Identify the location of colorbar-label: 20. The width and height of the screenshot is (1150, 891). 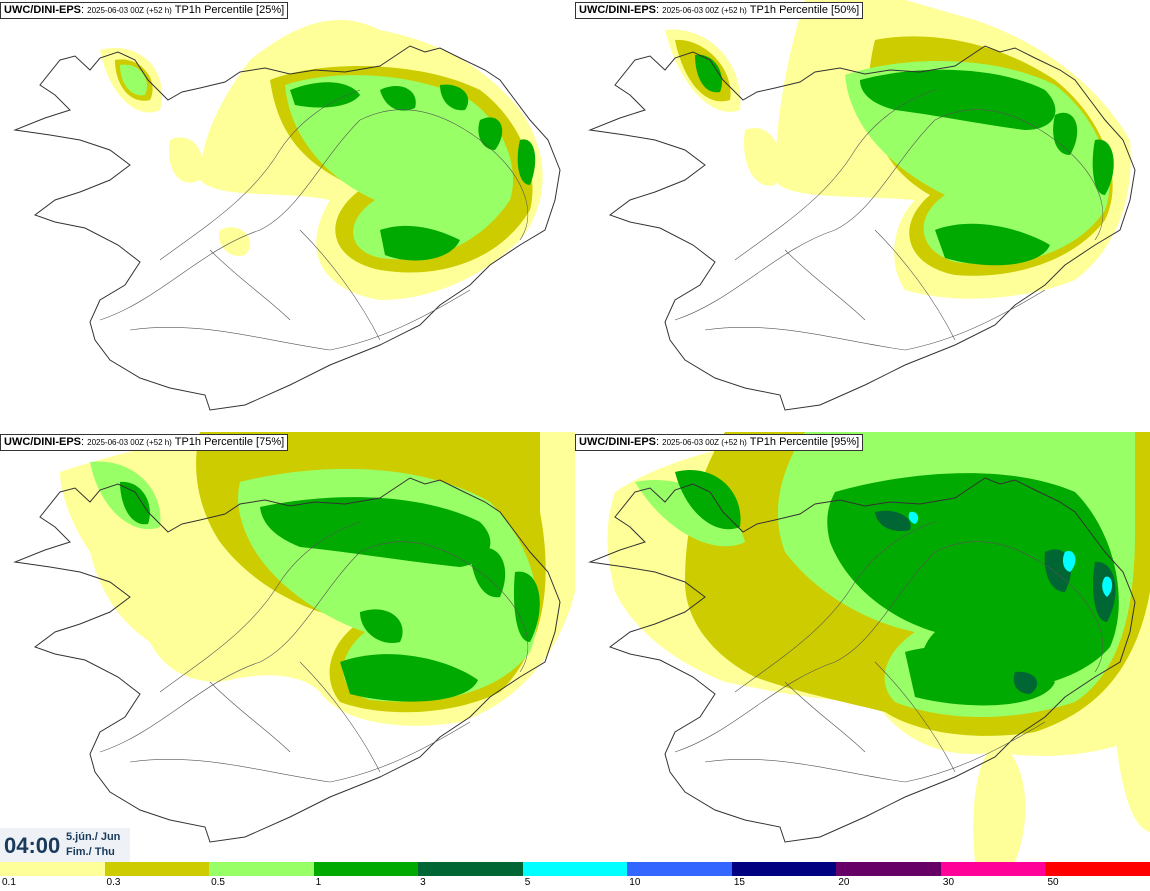
(844, 882).